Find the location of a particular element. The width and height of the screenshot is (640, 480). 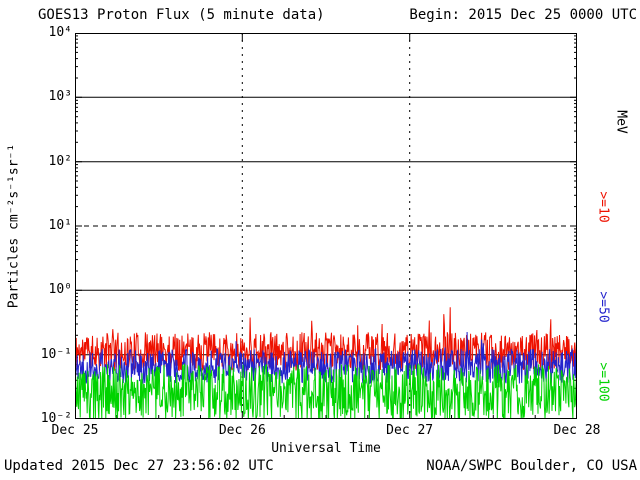

series-line-50-mev is located at coordinates (326, 358).